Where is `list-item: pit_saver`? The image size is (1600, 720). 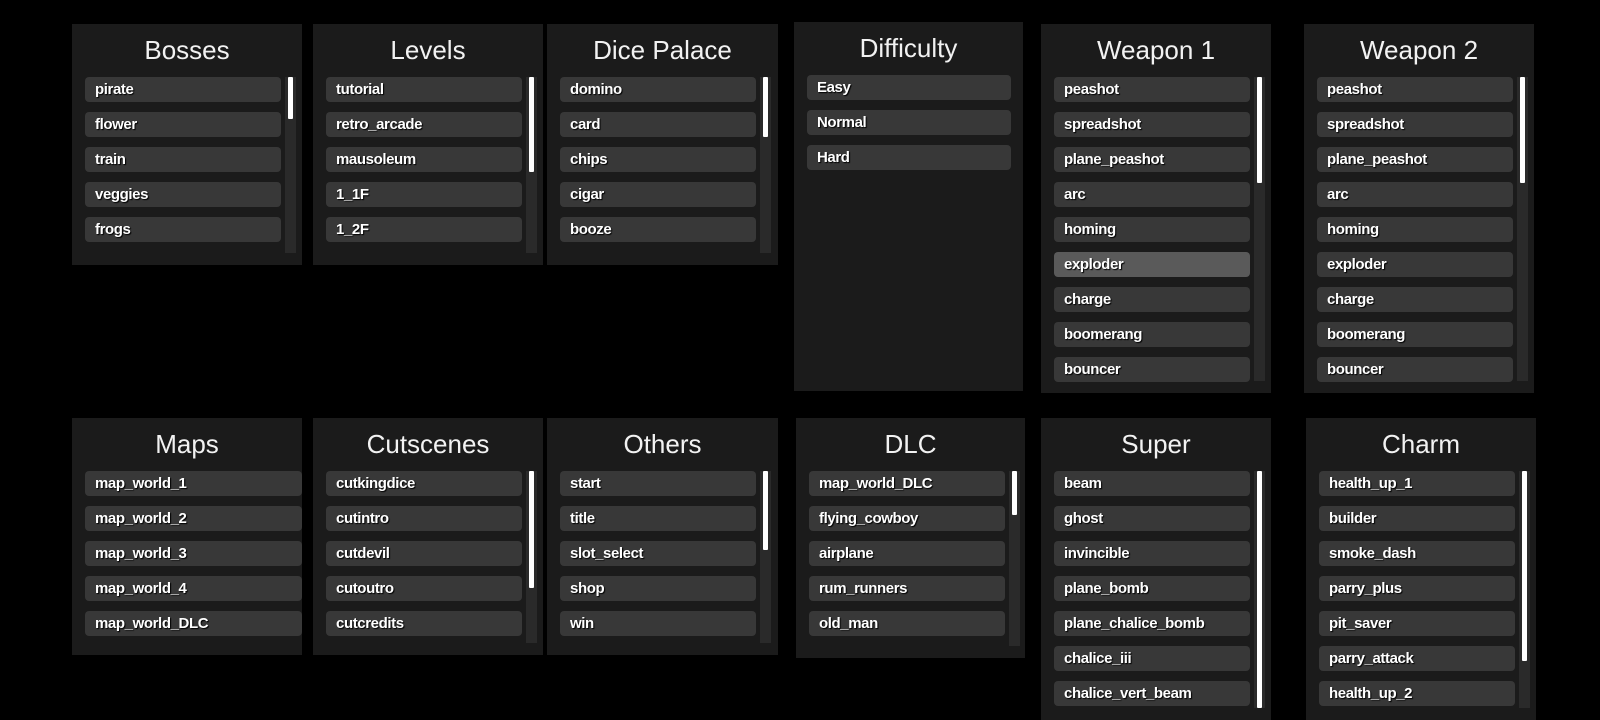
list-item: pit_saver is located at coordinates (1417, 623).